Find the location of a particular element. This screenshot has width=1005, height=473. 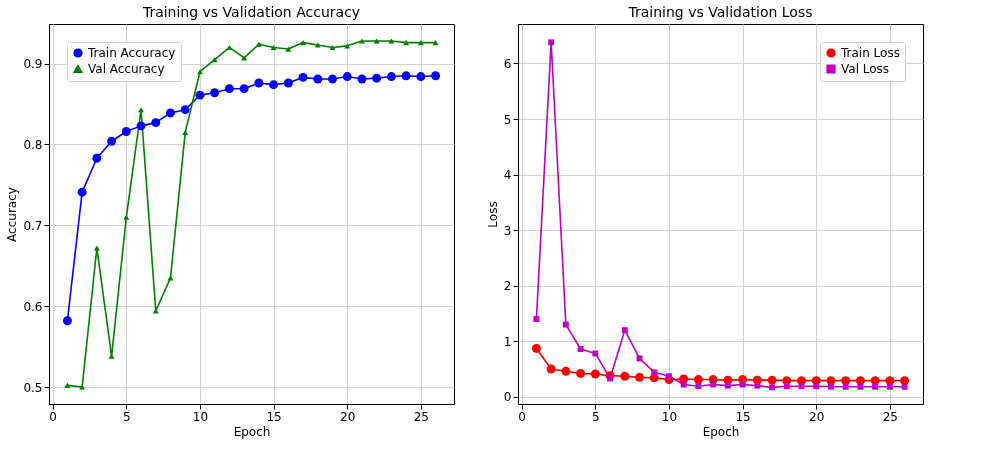

y-tick-label: 0.5 is located at coordinates (33, 387).